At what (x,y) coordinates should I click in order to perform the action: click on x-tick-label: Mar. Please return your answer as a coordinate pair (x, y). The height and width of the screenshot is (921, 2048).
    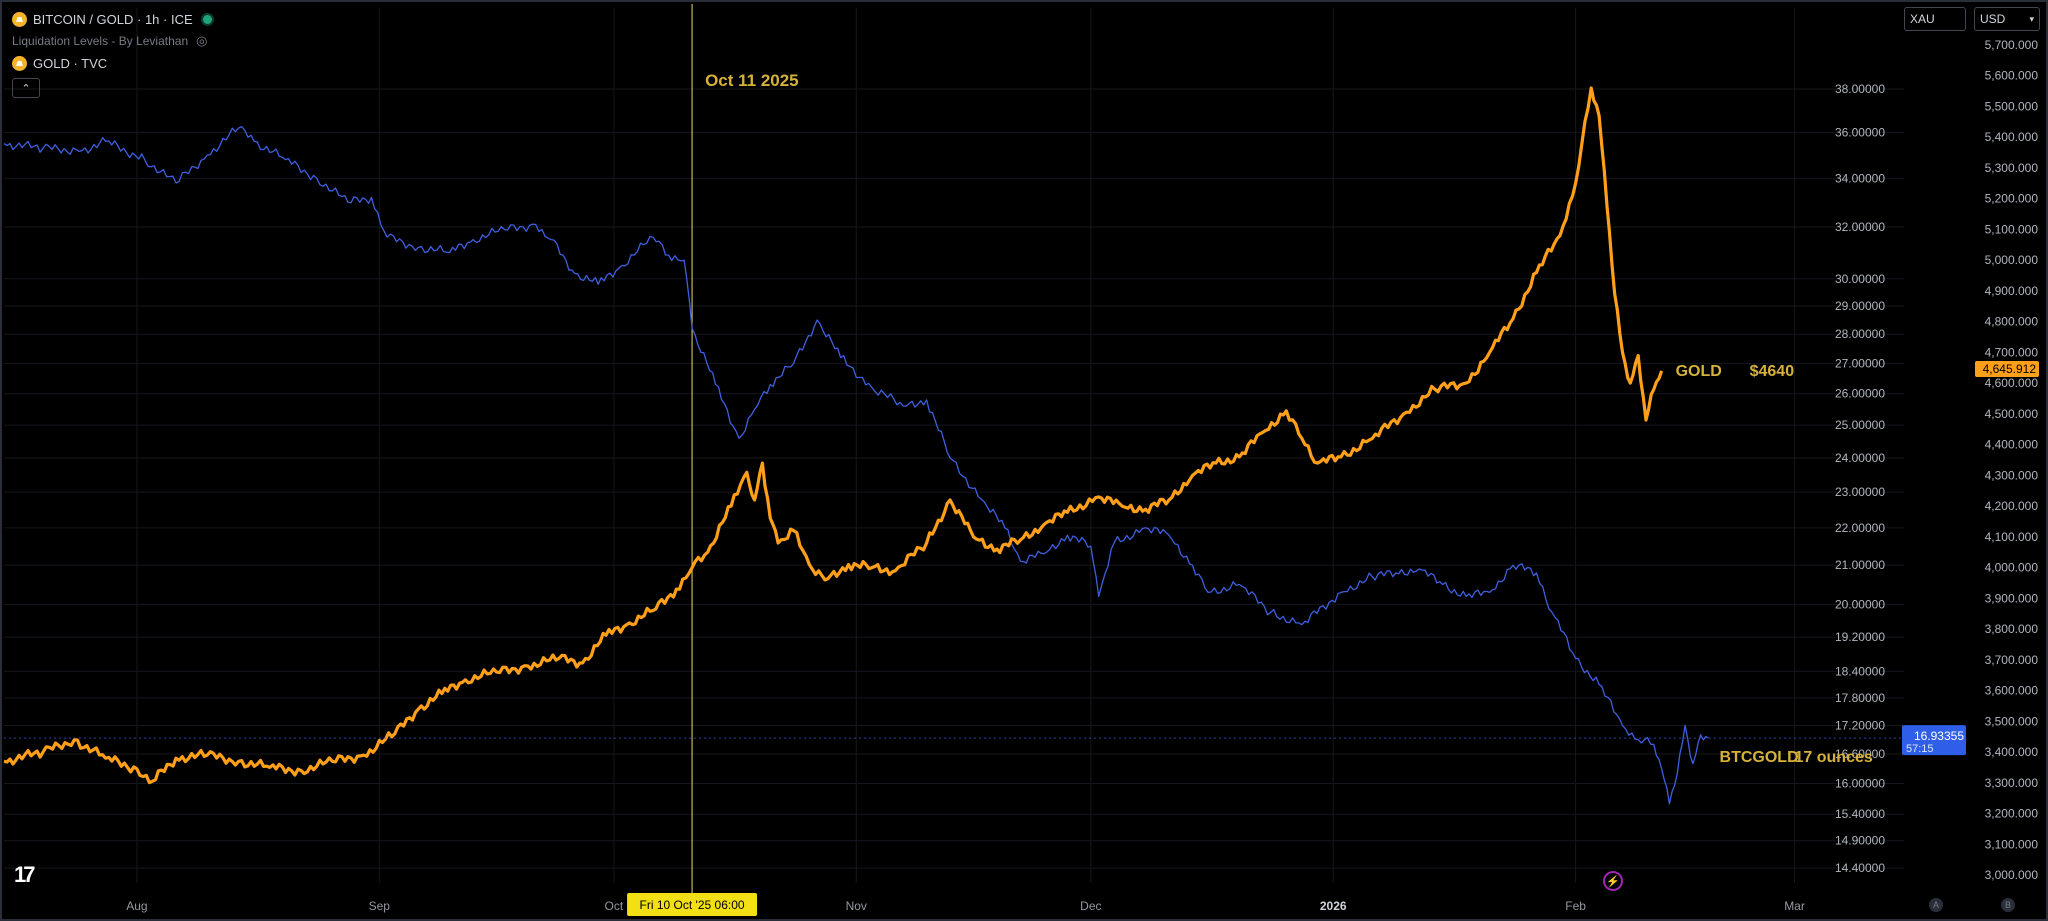
    Looking at the image, I should click on (1794, 906).